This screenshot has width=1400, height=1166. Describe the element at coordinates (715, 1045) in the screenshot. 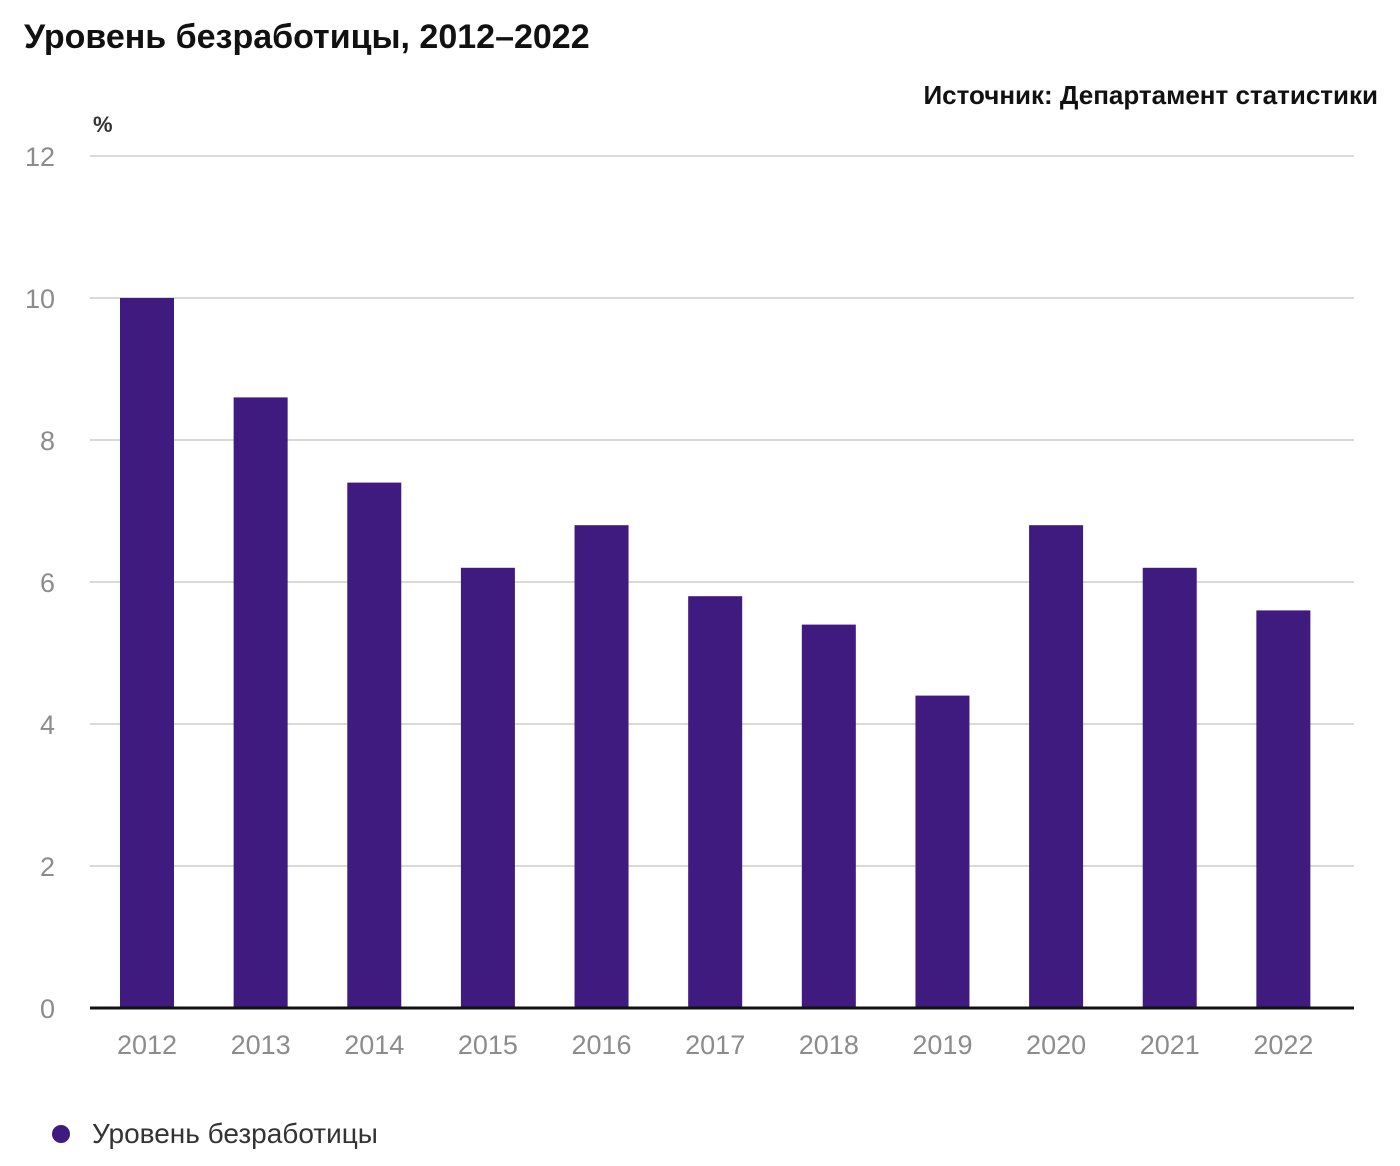

I see `x-tick-label: 2017` at that location.